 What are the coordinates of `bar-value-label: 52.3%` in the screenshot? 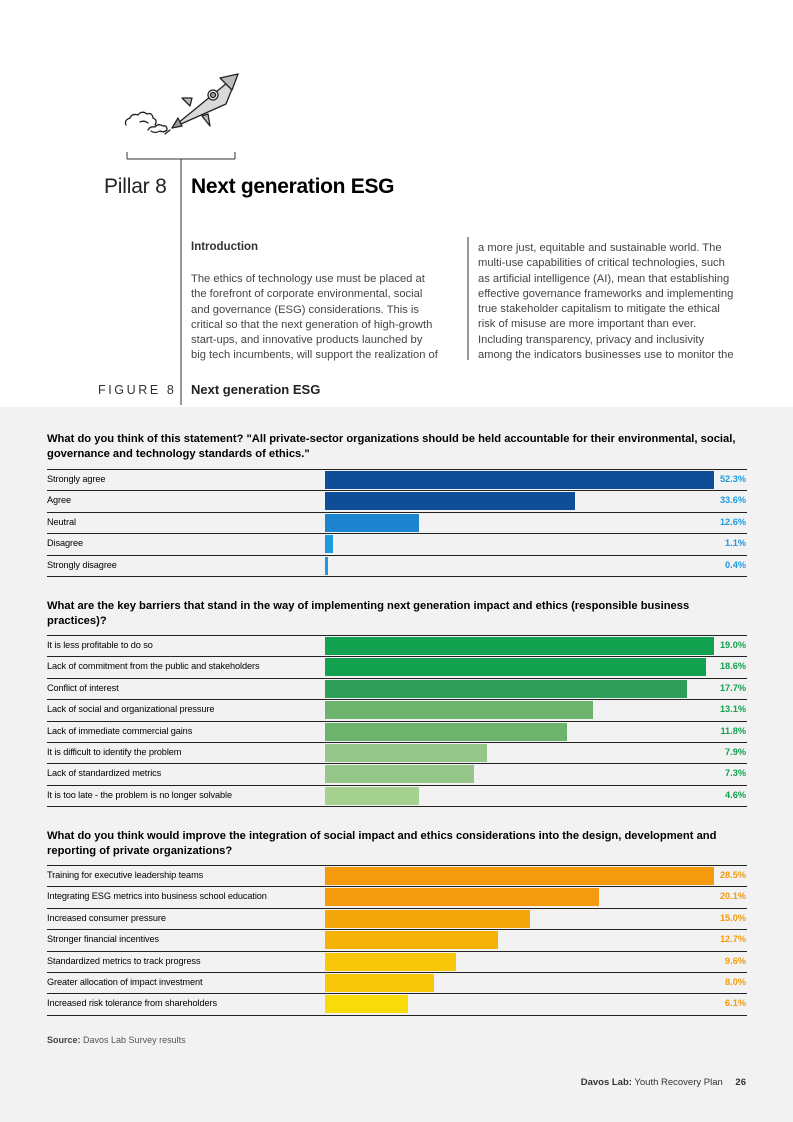 It's located at (732, 479).